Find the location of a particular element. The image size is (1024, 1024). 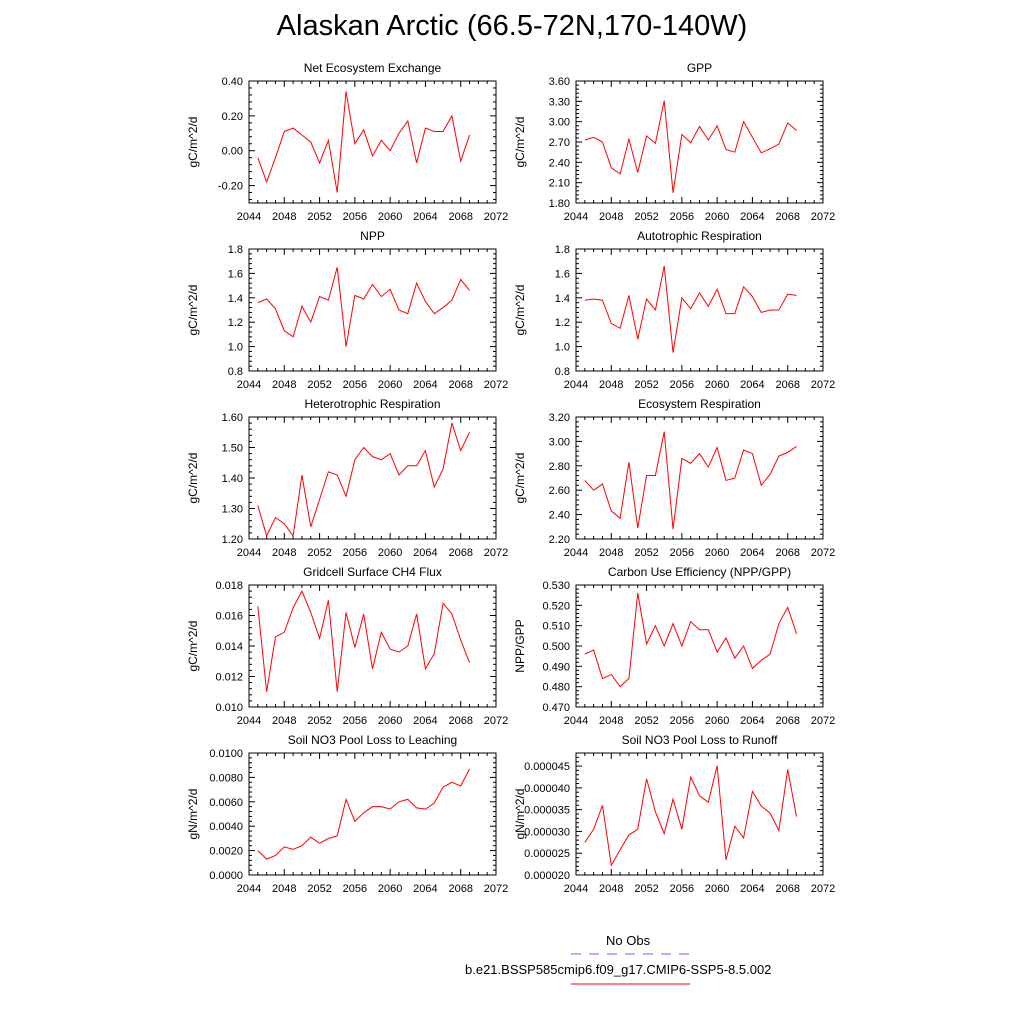

y-tick-label: 0.000040 is located at coordinates (547, 789).